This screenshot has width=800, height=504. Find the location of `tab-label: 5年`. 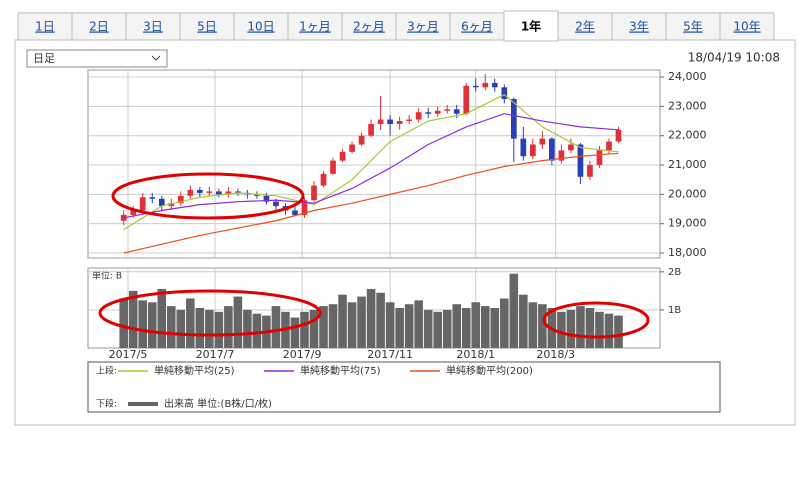

tab-label: 5年 is located at coordinates (693, 27).